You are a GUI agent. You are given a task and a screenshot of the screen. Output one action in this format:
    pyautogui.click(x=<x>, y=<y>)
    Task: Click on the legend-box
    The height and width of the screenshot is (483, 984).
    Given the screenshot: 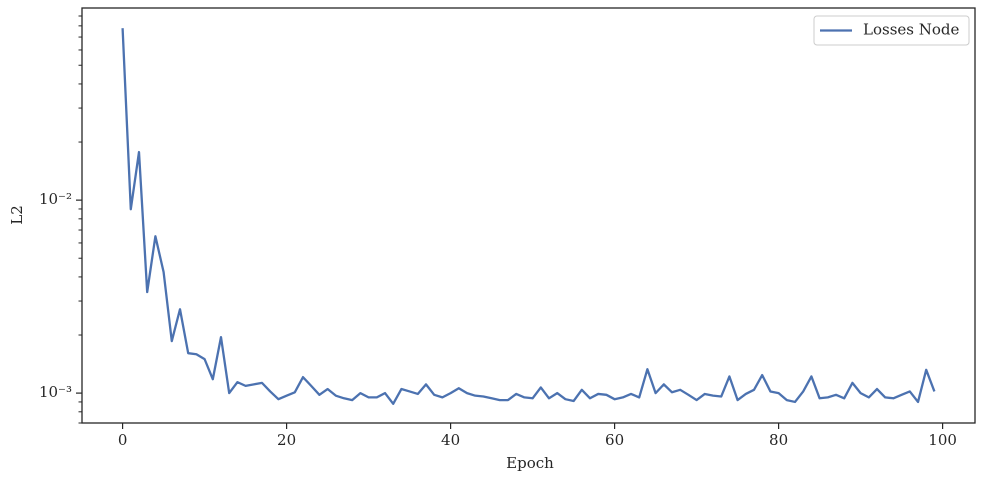 What is the action you would take?
    pyautogui.click(x=891, y=30)
    